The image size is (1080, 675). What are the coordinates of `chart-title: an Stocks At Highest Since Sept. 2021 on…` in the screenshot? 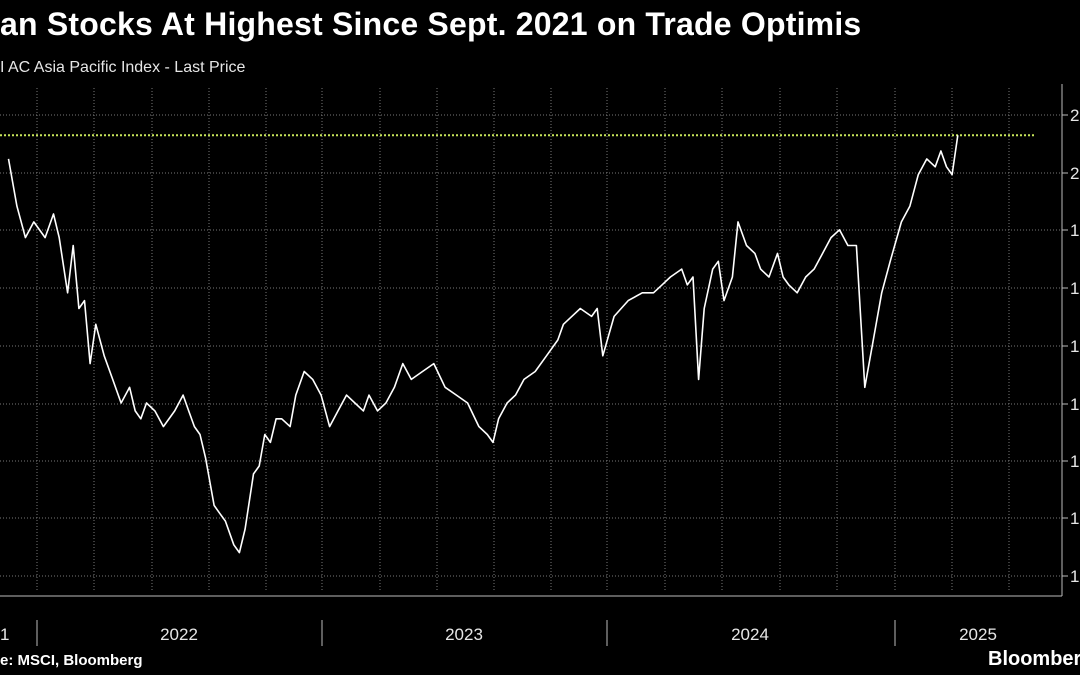 It's located at (431, 24).